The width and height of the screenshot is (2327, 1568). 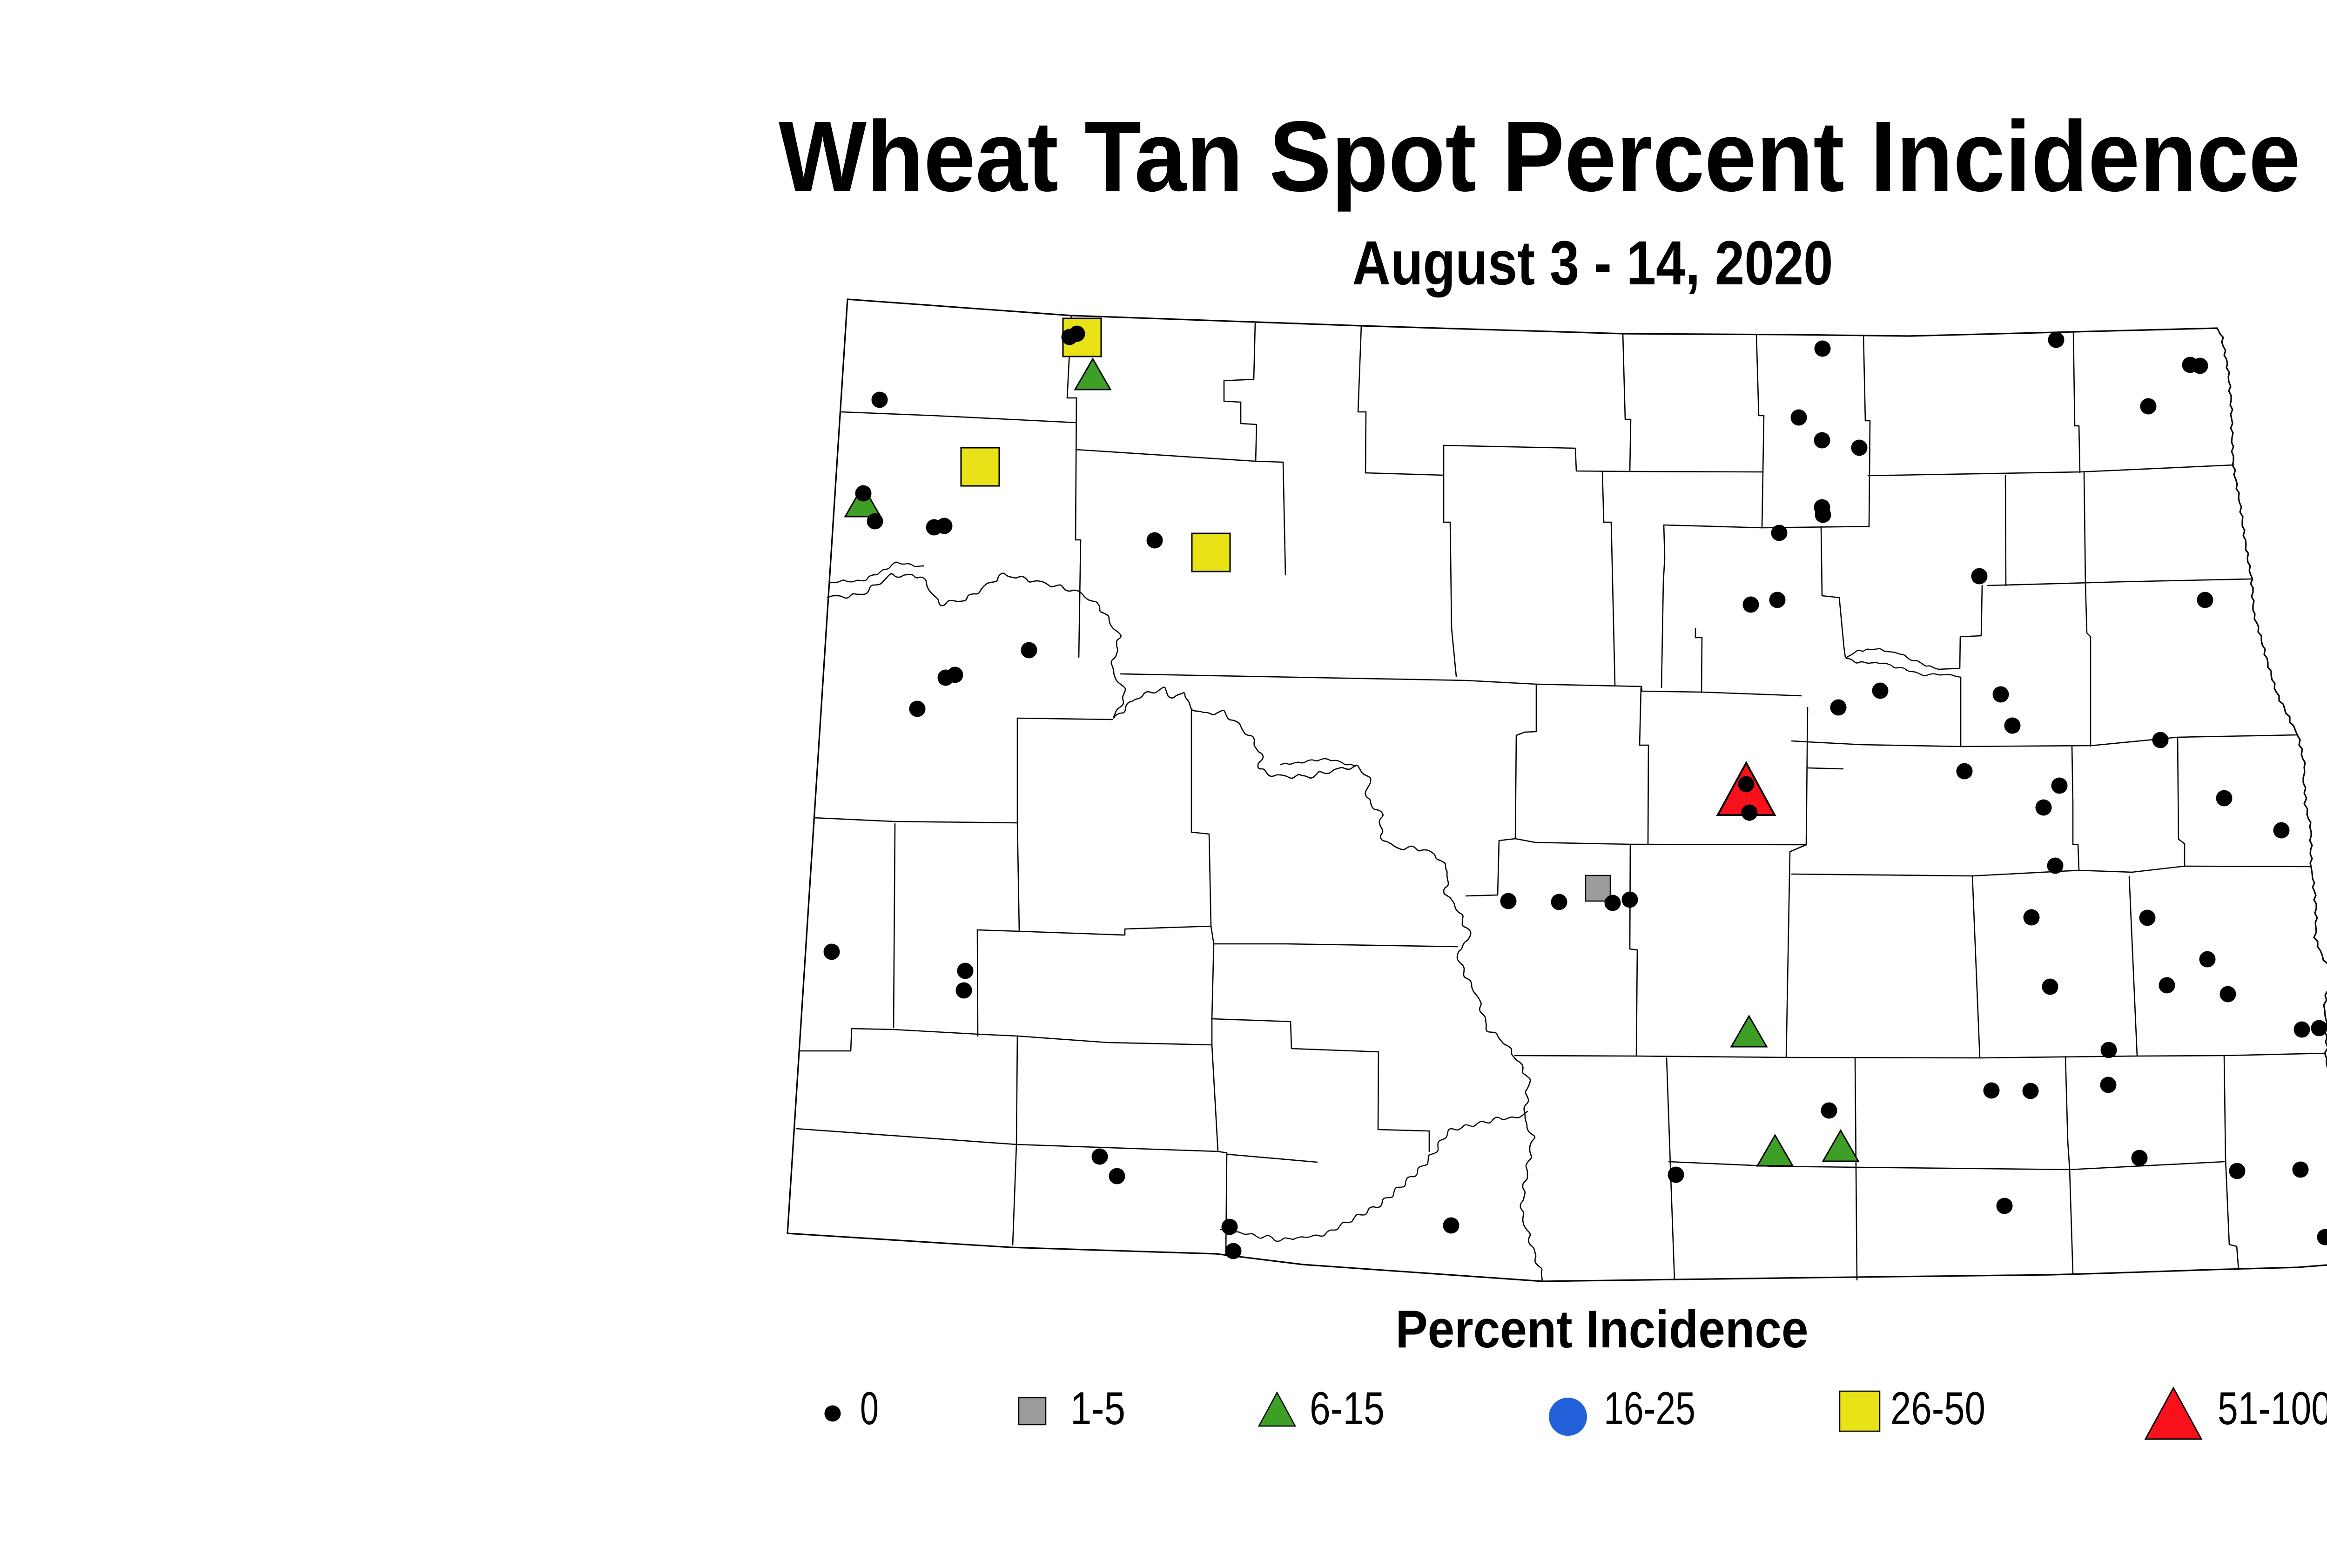 What do you see at coordinates (1347, 1408) in the screenshot?
I see `svg-text: 6-15` at bounding box center [1347, 1408].